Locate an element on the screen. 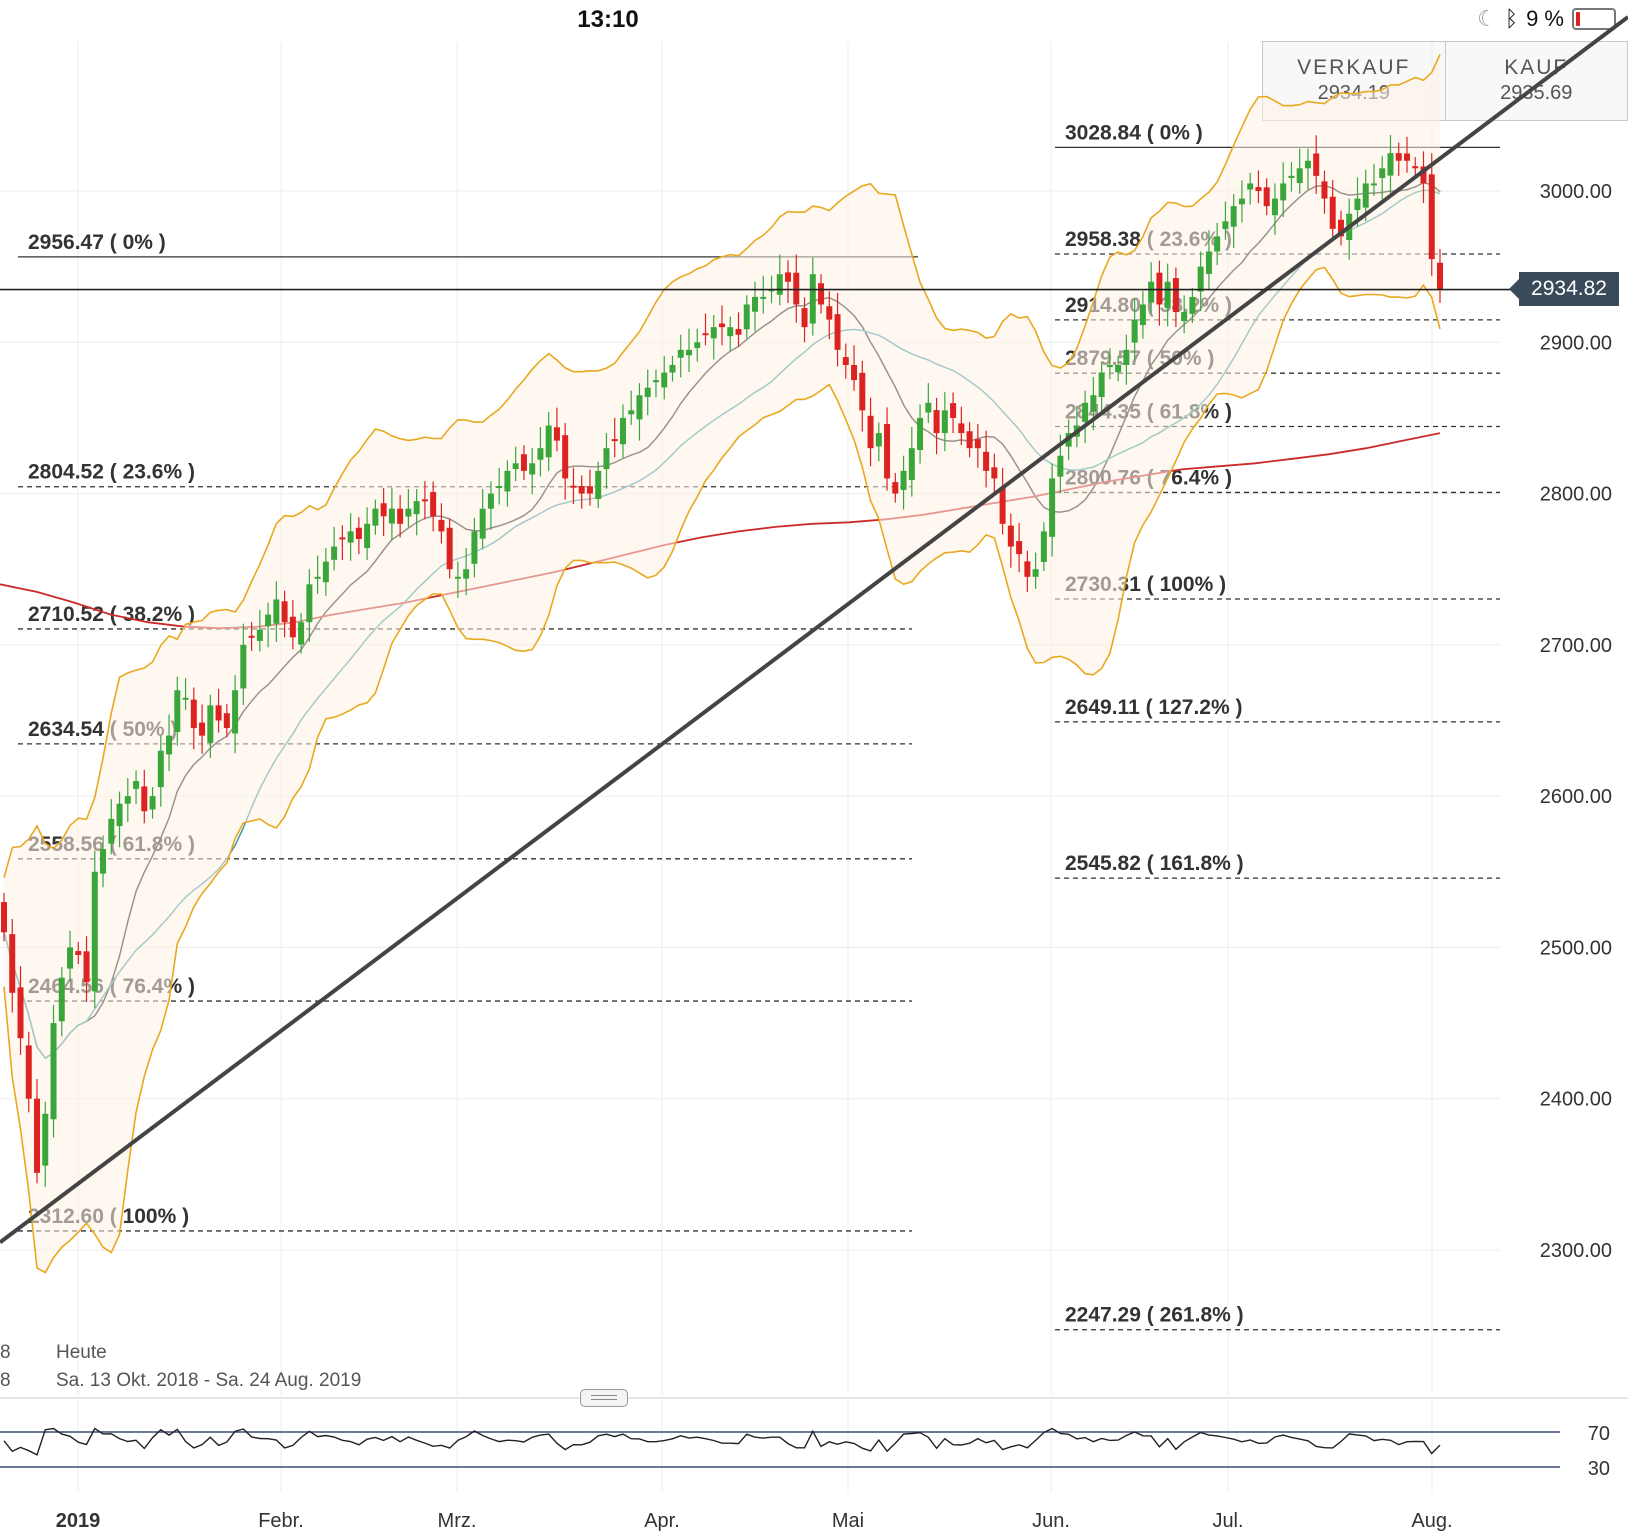 The height and width of the screenshot is (1536, 1628). status-icons: ☾ ᛒ 9 % is located at coordinates (1546, 19).